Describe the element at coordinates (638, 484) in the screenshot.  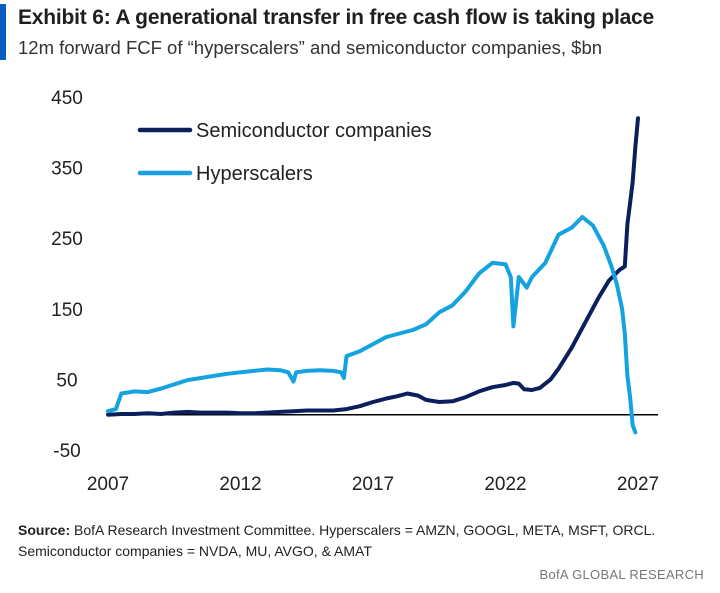
I see `x-tick-label: 2027` at that location.